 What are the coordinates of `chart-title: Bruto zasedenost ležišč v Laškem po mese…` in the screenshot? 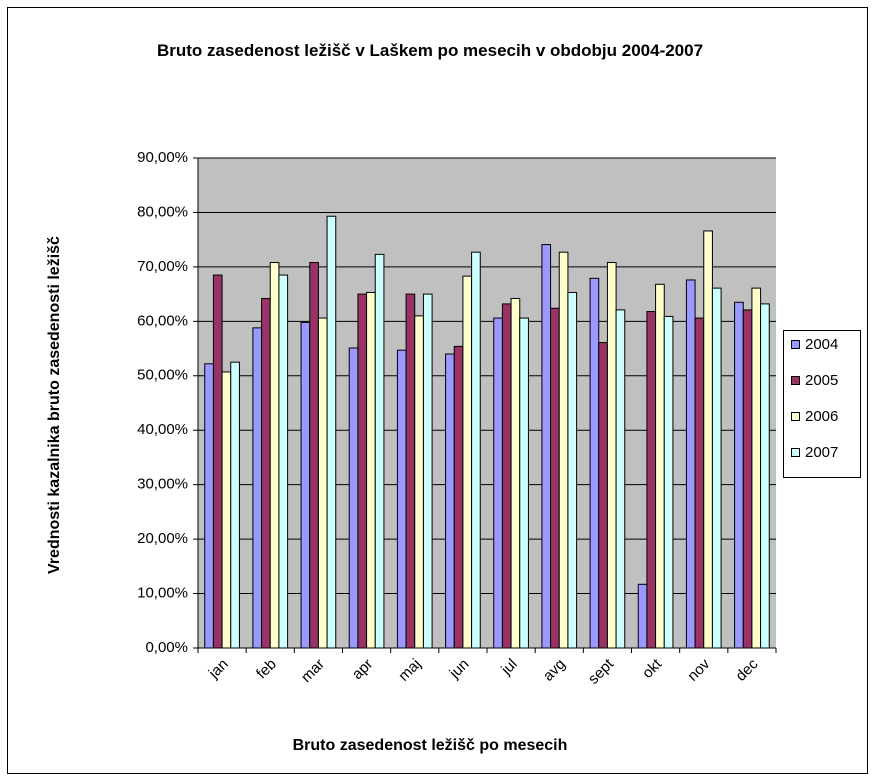 It's located at (430, 50).